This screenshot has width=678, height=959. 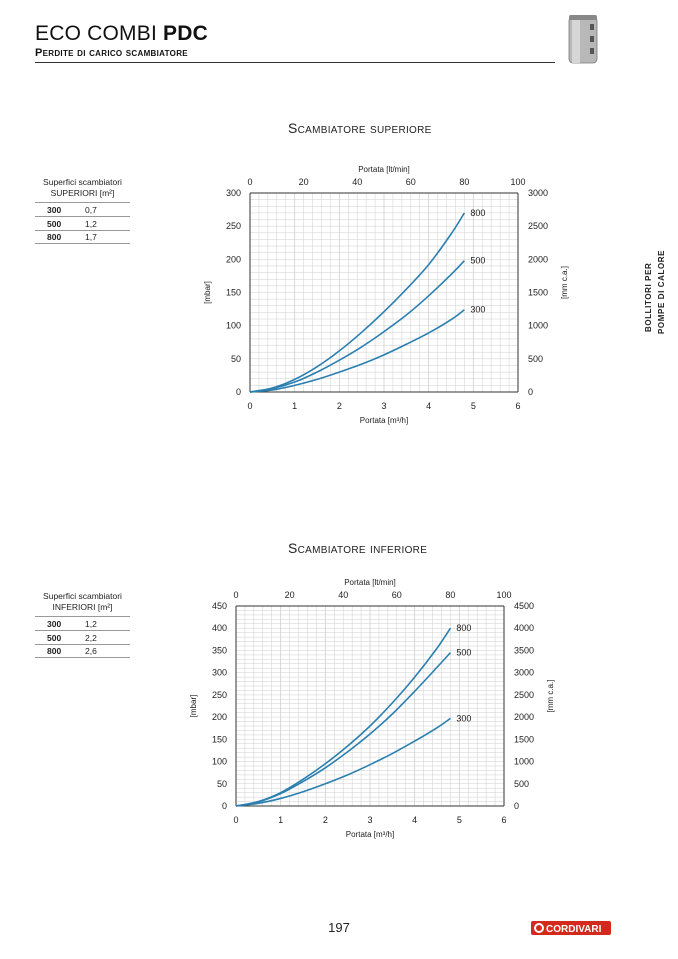 What do you see at coordinates (111, 53) in the screenshot?
I see `document-subtitle: Perdite di carico scambiatore` at bounding box center [111, 53].